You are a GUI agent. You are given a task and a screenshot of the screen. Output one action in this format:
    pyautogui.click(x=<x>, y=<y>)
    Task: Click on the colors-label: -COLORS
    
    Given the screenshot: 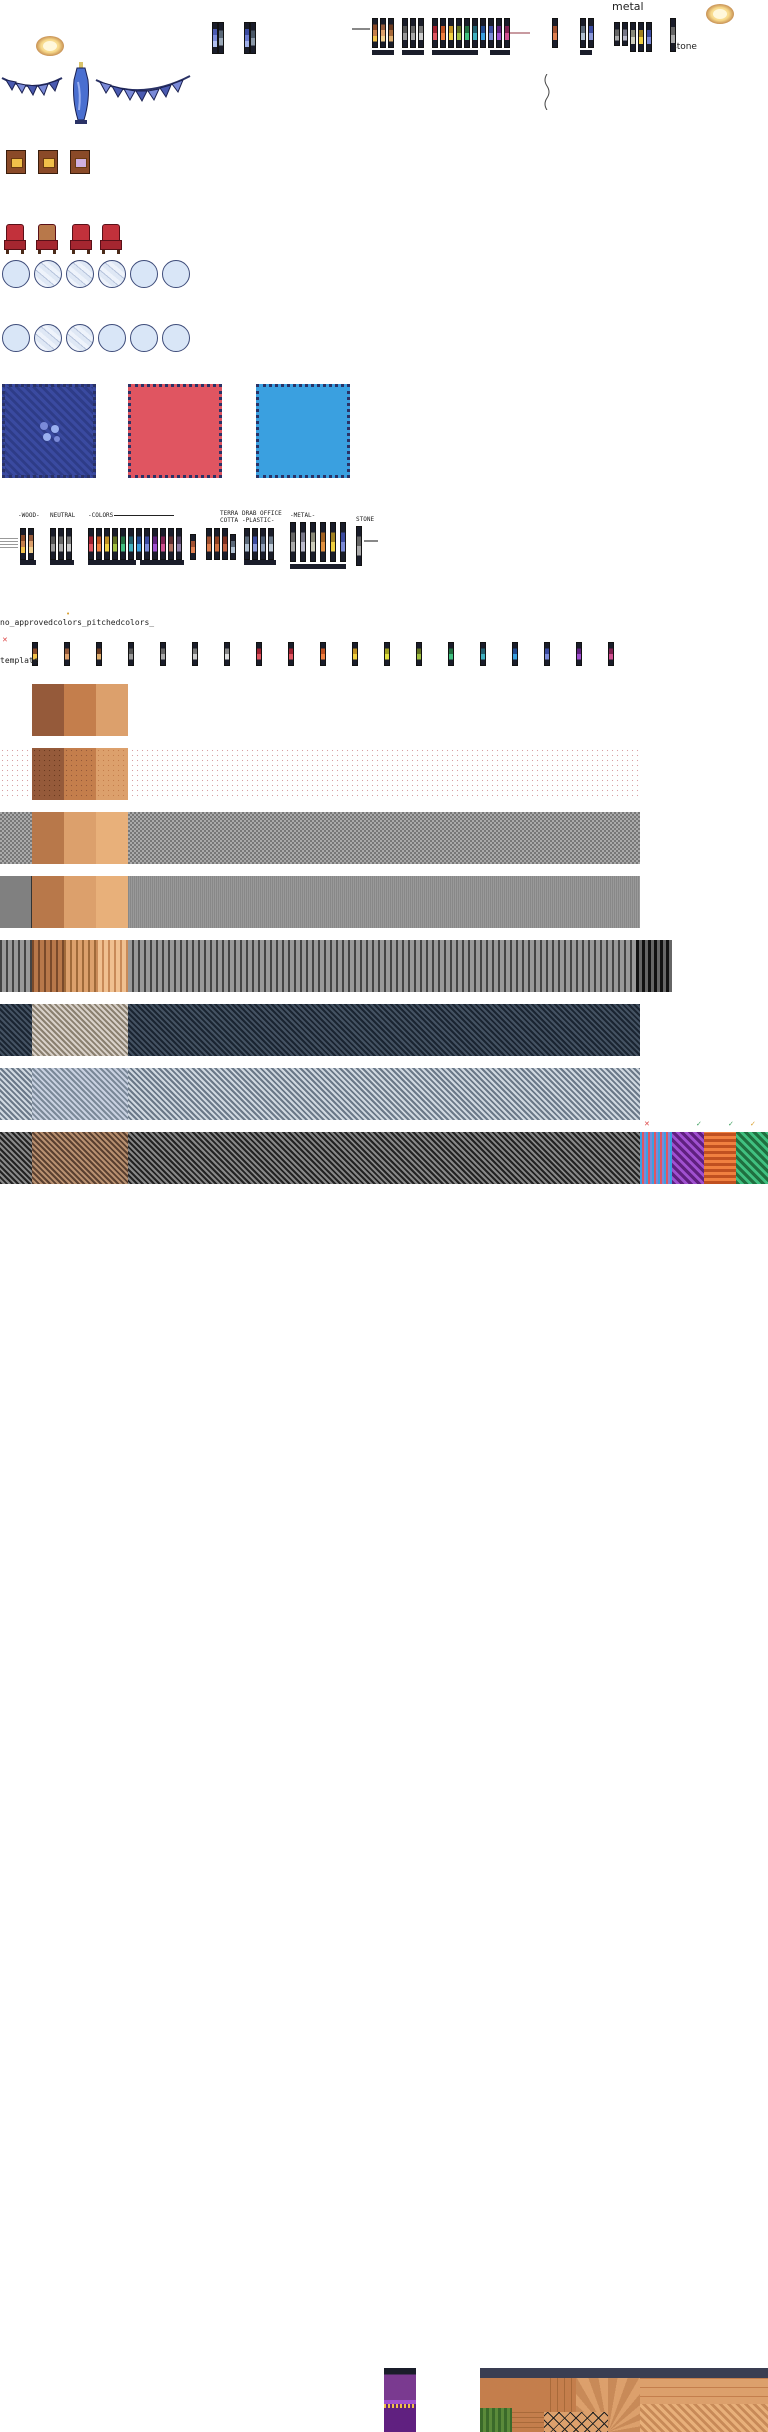 What is the action you would take?
    pyautogui.click(x=101, y=515)
    